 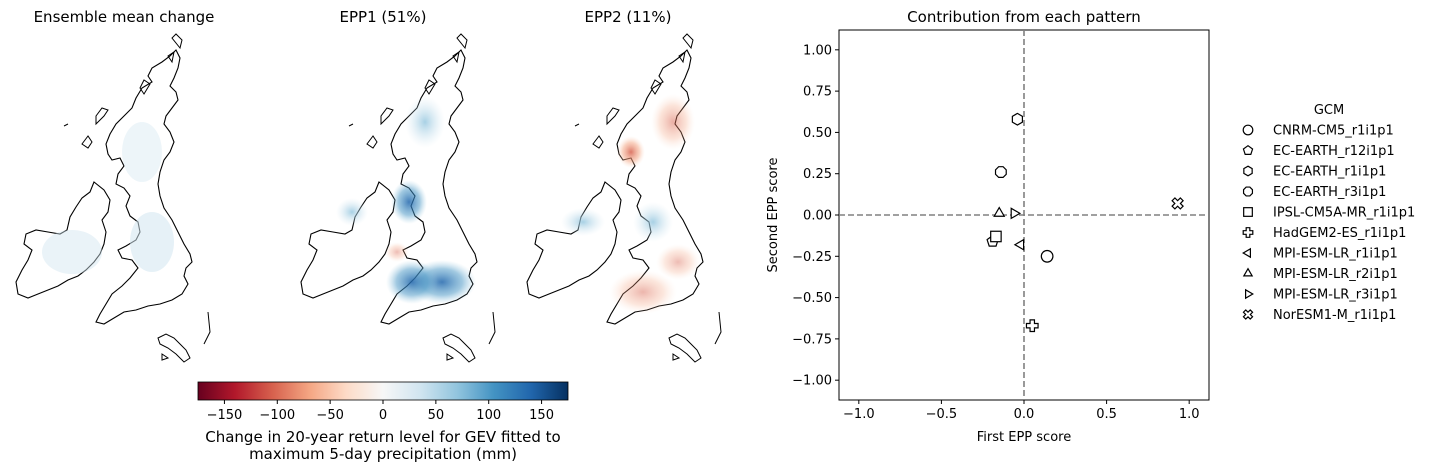 What do you see at coordinates (624, 198) in the screenshot?
I see `map-panel-epp2` at bounding box center [624, 198].